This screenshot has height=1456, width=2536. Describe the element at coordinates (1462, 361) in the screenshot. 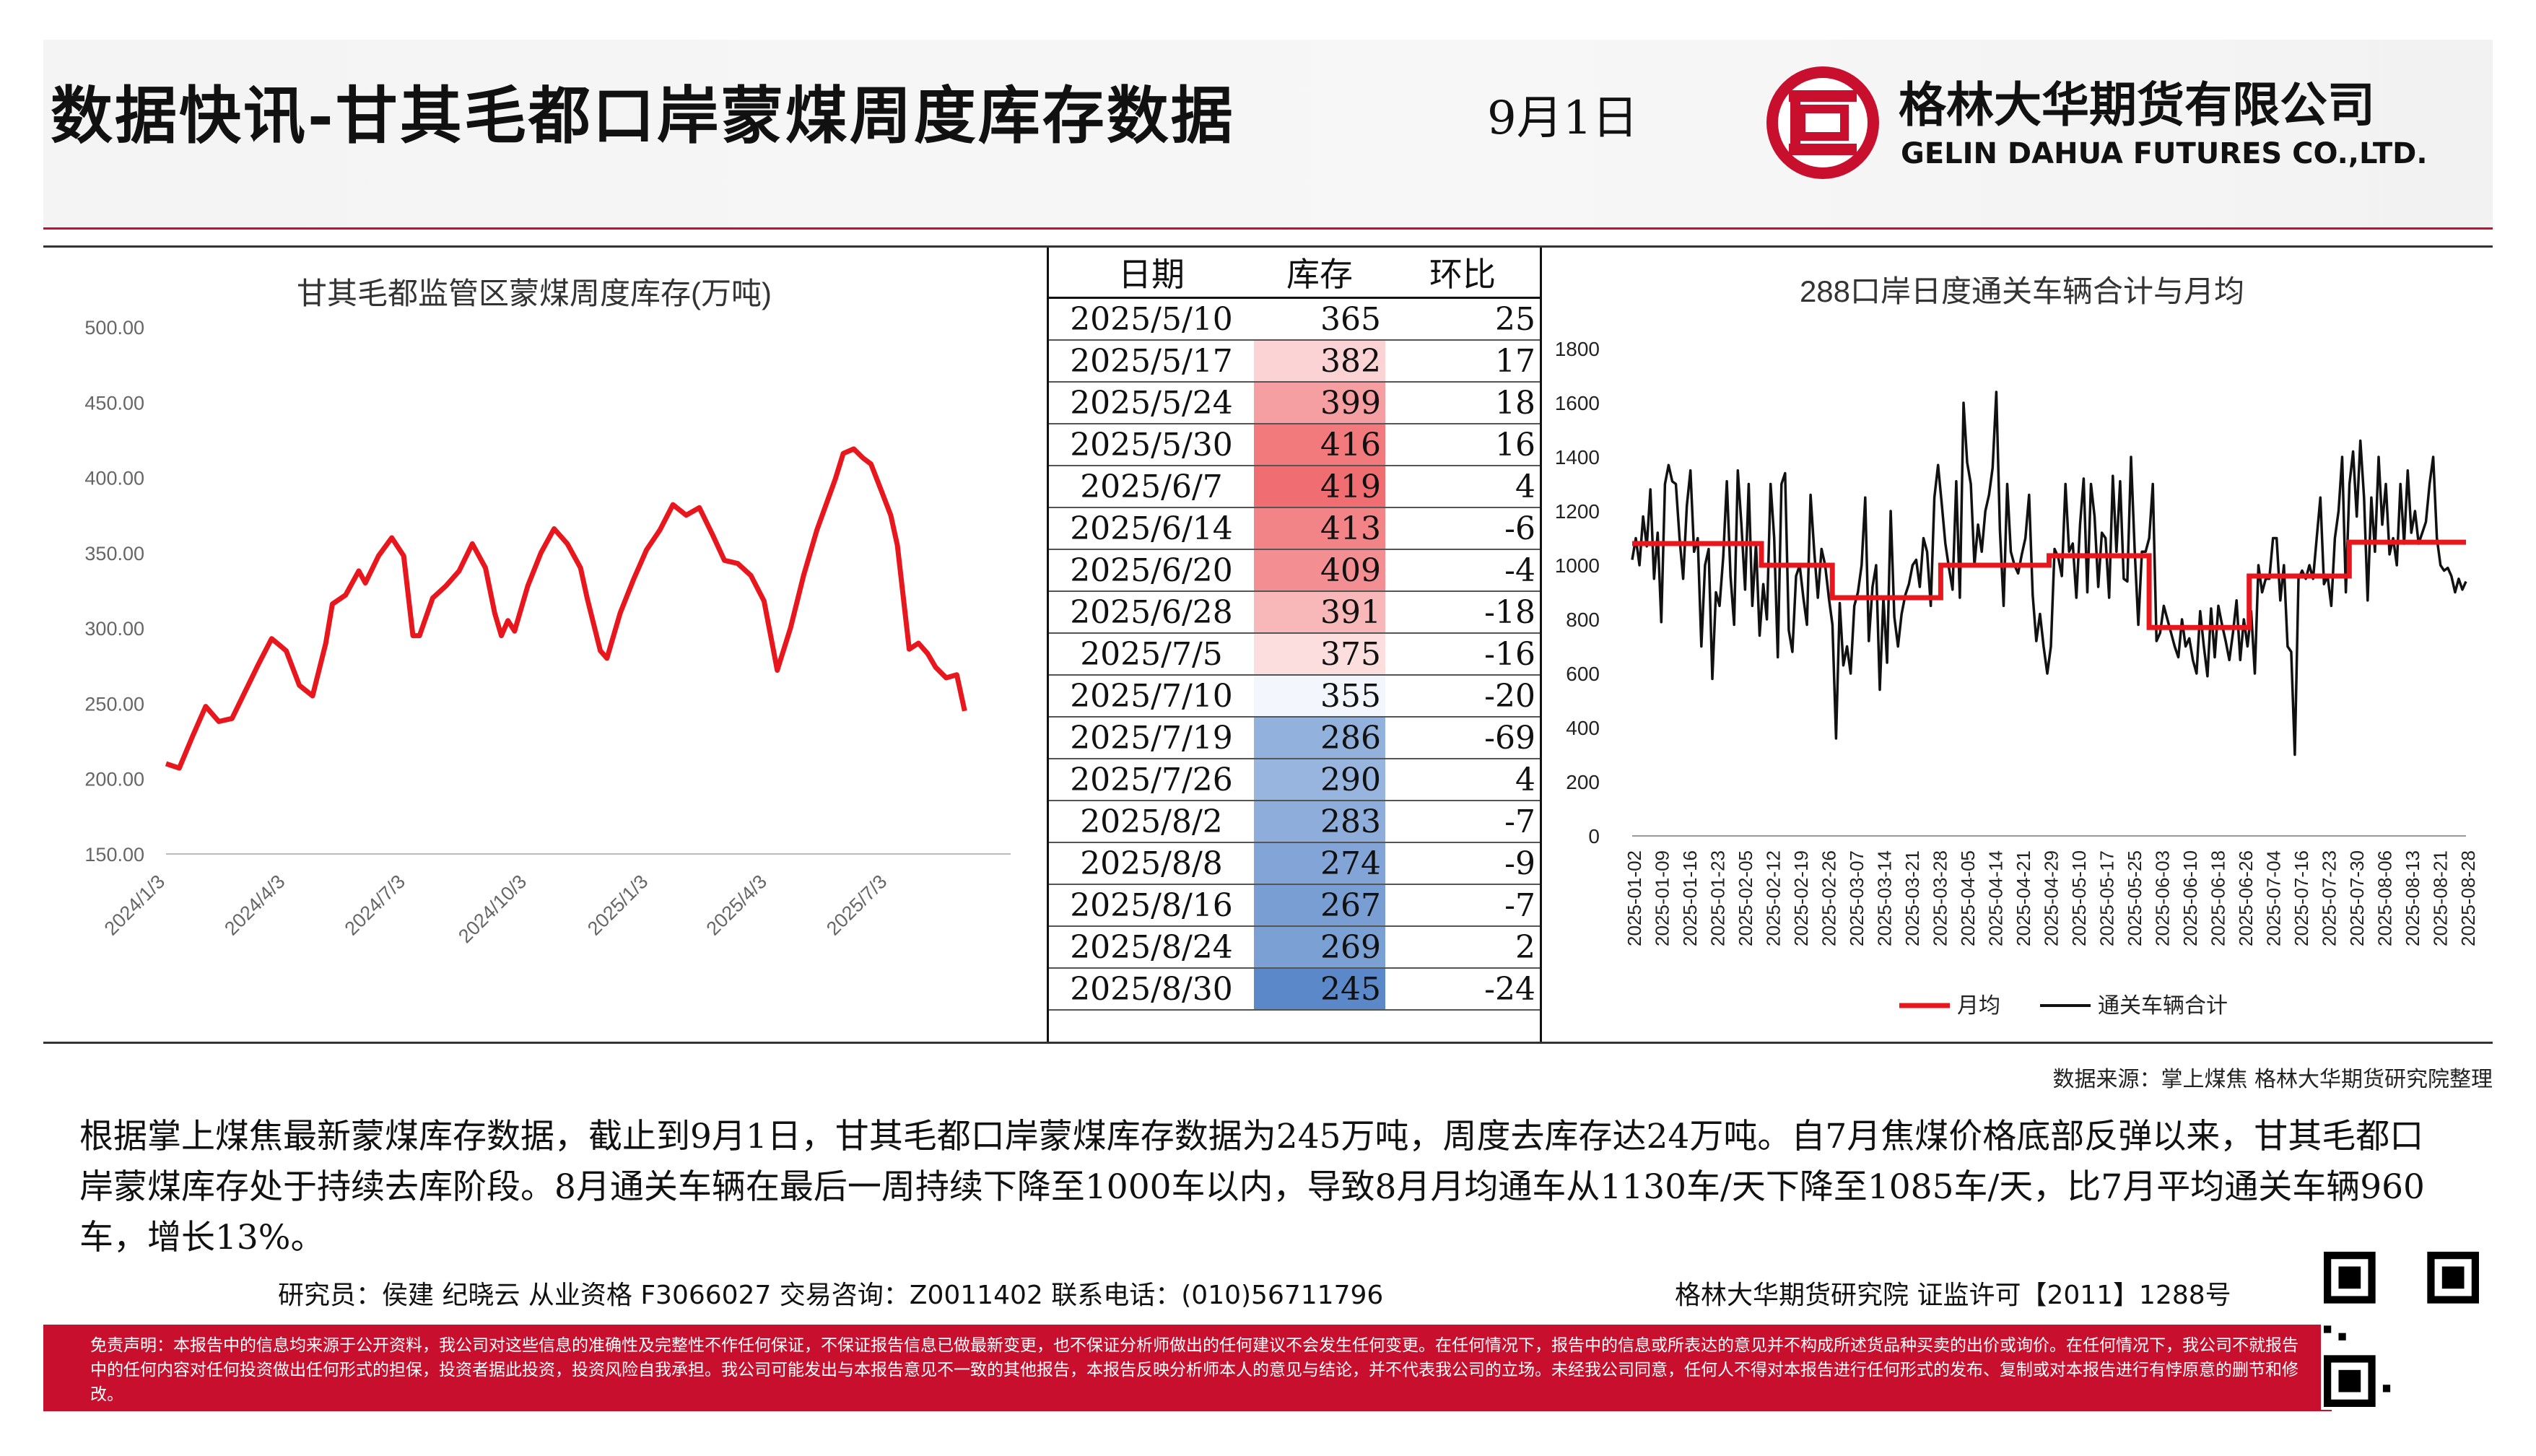

I see `row-change: 17` at that location.